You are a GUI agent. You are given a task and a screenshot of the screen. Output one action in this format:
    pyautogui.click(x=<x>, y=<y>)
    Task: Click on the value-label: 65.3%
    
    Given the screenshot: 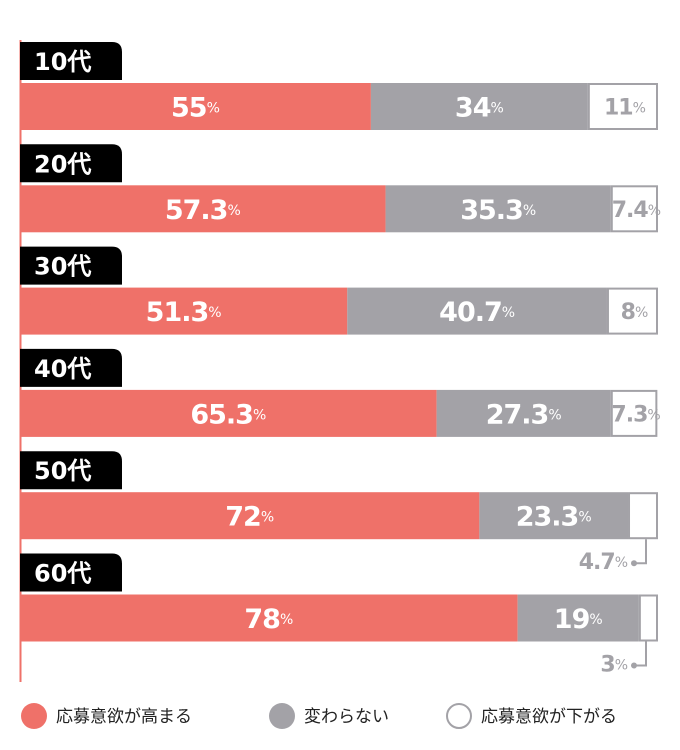 What is the action you would take?
    pyautogui.click(x=228, y=414)
    